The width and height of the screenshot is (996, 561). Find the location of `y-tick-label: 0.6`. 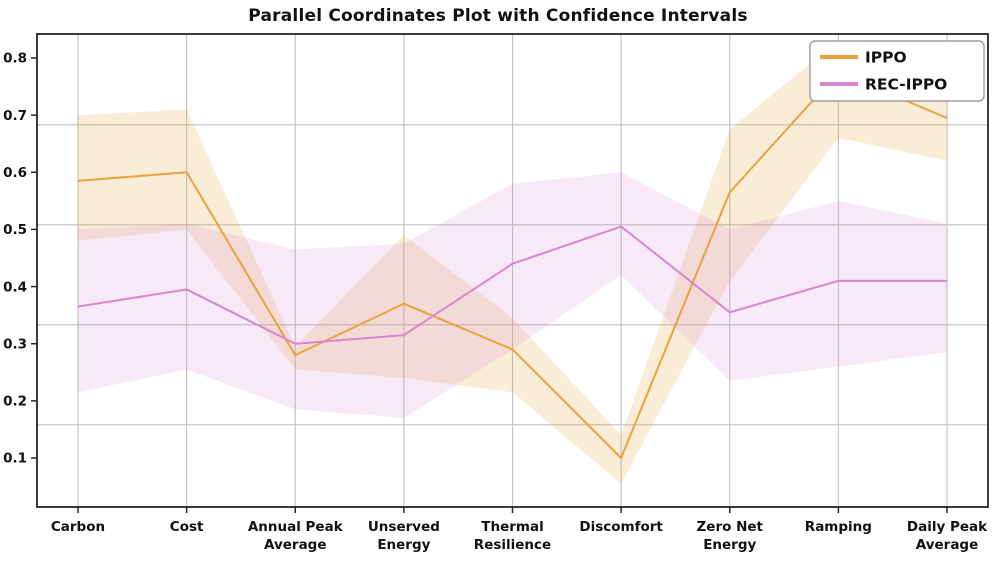

y-tick-label: 0.6 is located at coordinates (15, 173).